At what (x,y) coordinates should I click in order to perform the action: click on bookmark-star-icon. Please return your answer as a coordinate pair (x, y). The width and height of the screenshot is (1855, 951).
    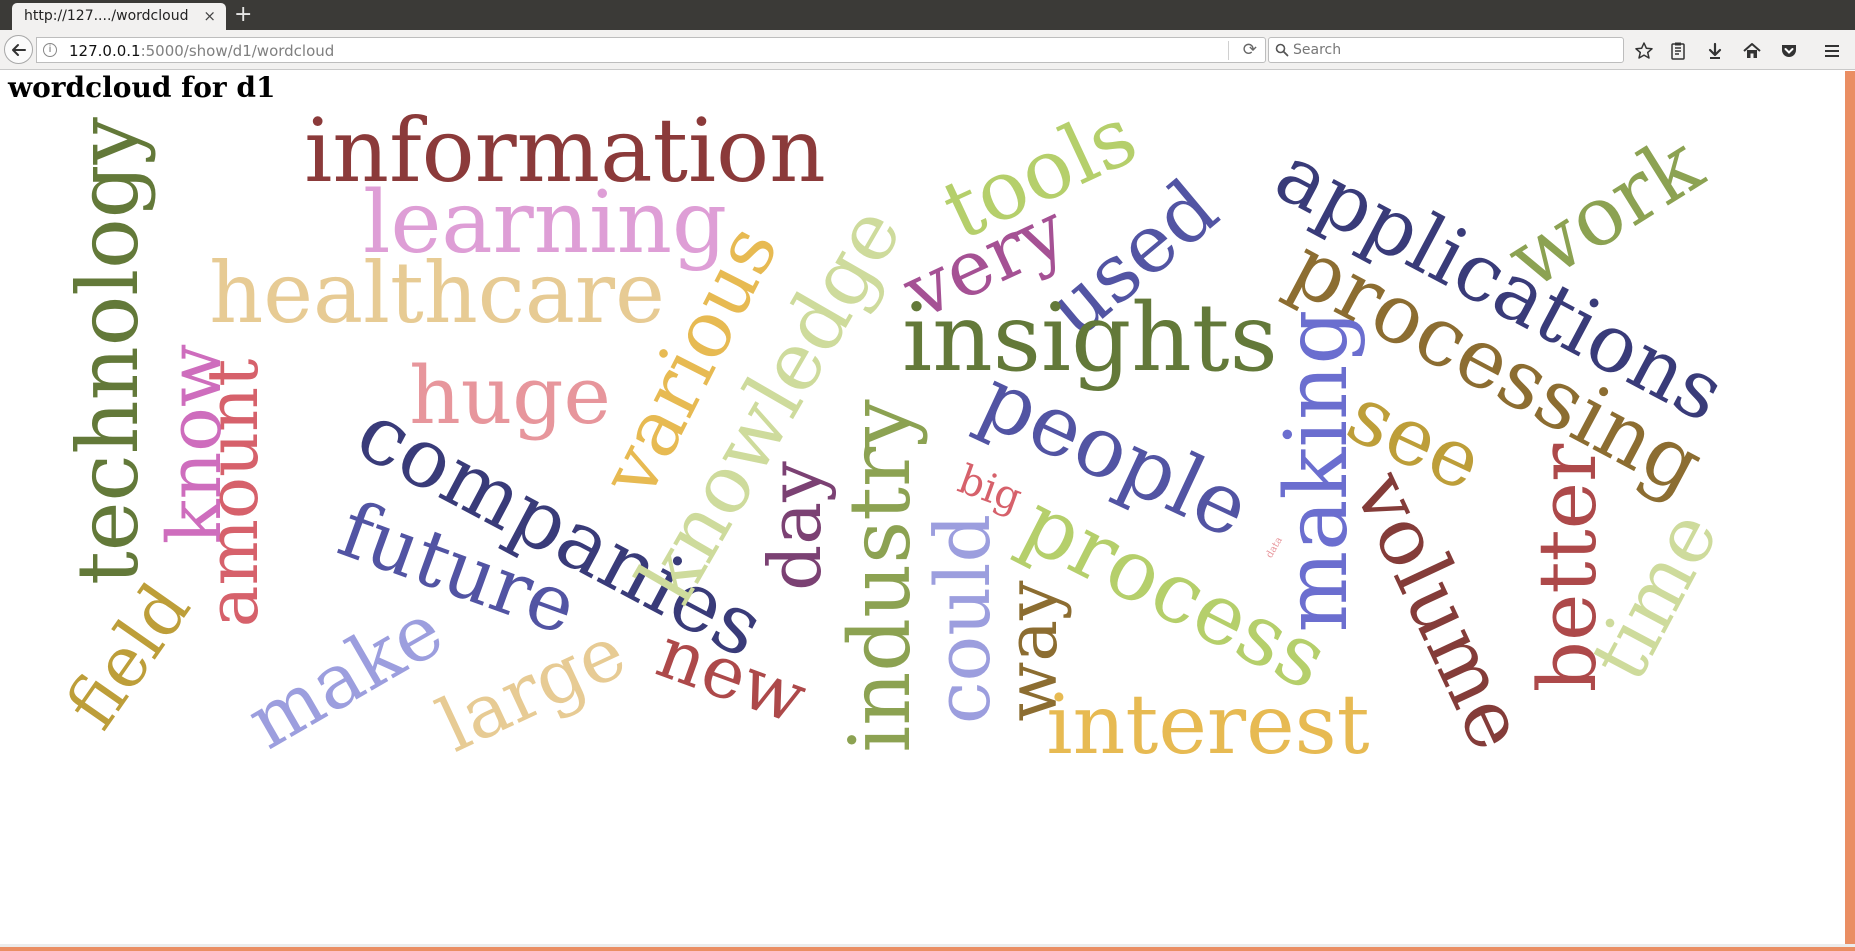
    Looking at the image, I should click on (1645, 51).